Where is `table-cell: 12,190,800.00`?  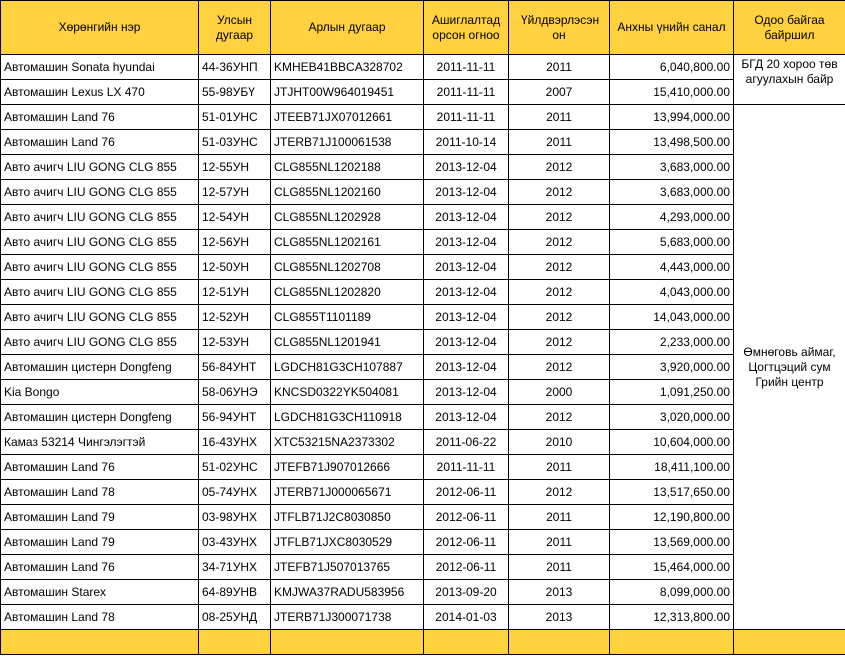
table-cell: 12,190,800.00 is located at coordinates (671, 517).